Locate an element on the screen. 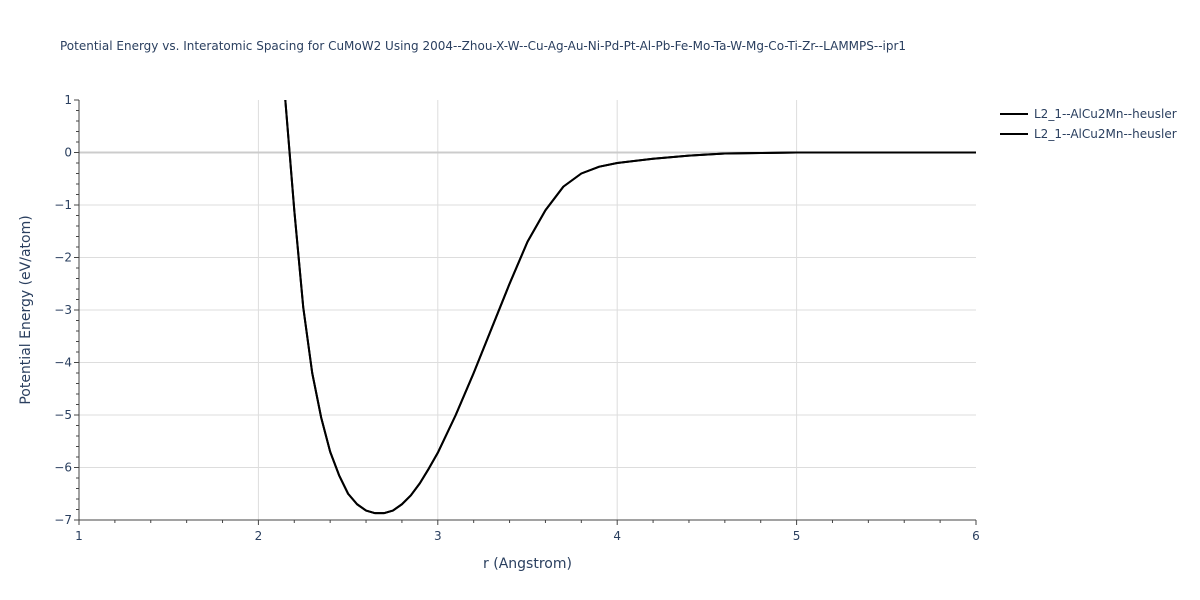 Image resolution: width=1200 pixels, height=600 pixels. x-tick-label: 3 is located at coordinates (438, 536).